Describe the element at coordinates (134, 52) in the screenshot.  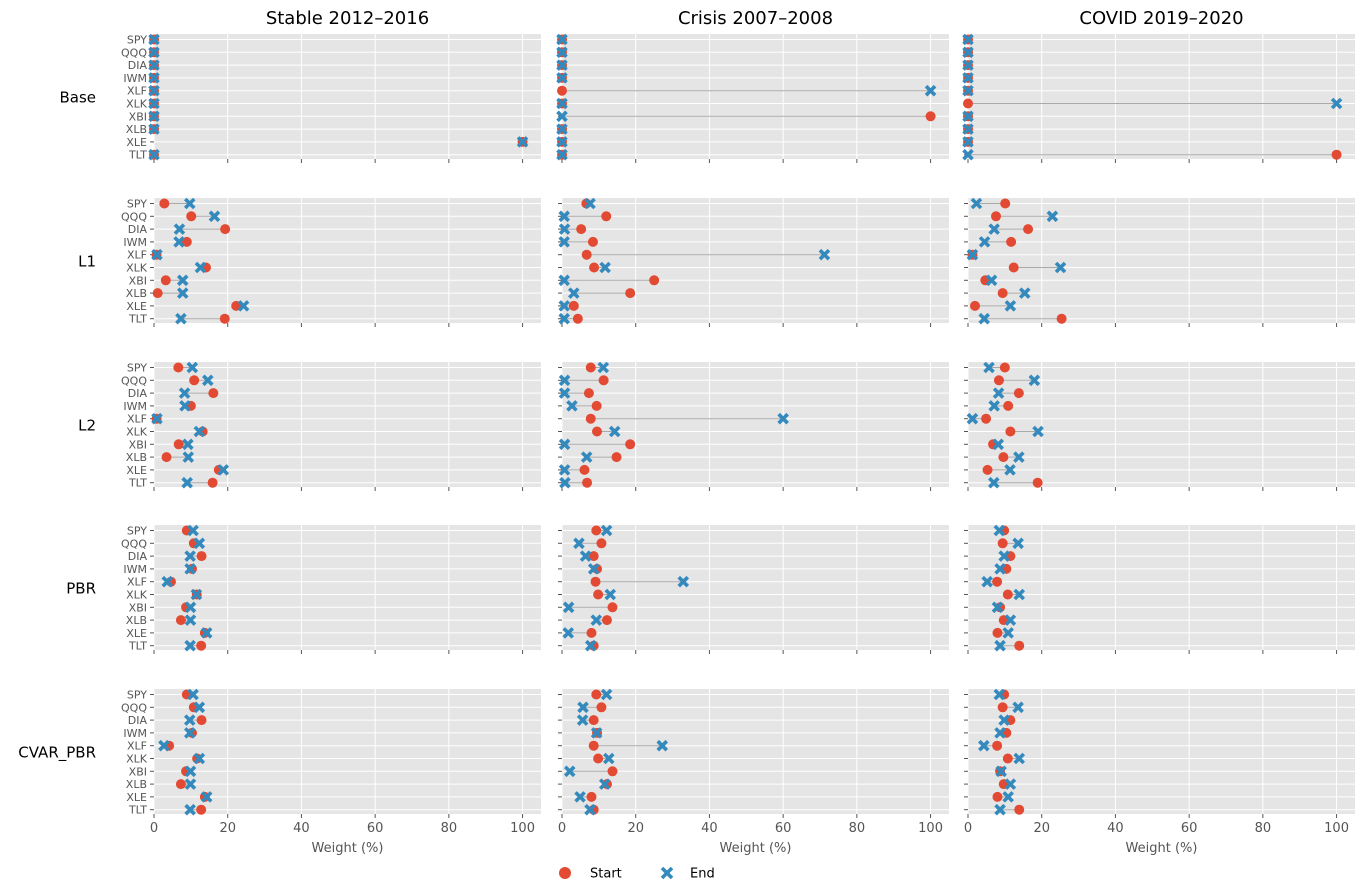
I see `ytick-label: QQQ` at that location.